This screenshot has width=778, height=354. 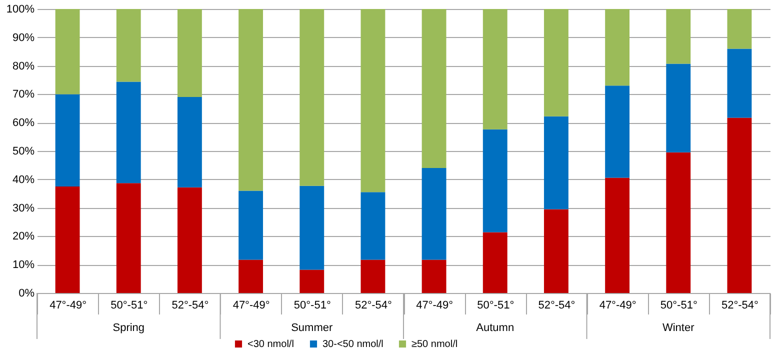 I want to click on text: Summer, so click(x=312, y=328).